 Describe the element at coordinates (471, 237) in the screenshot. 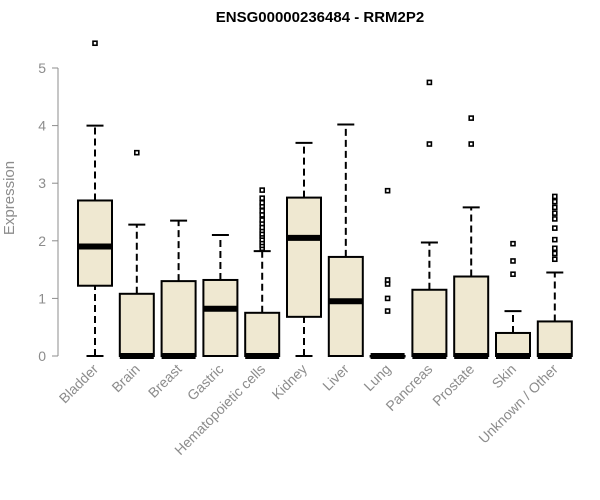

I see `box-prostate` at that location.